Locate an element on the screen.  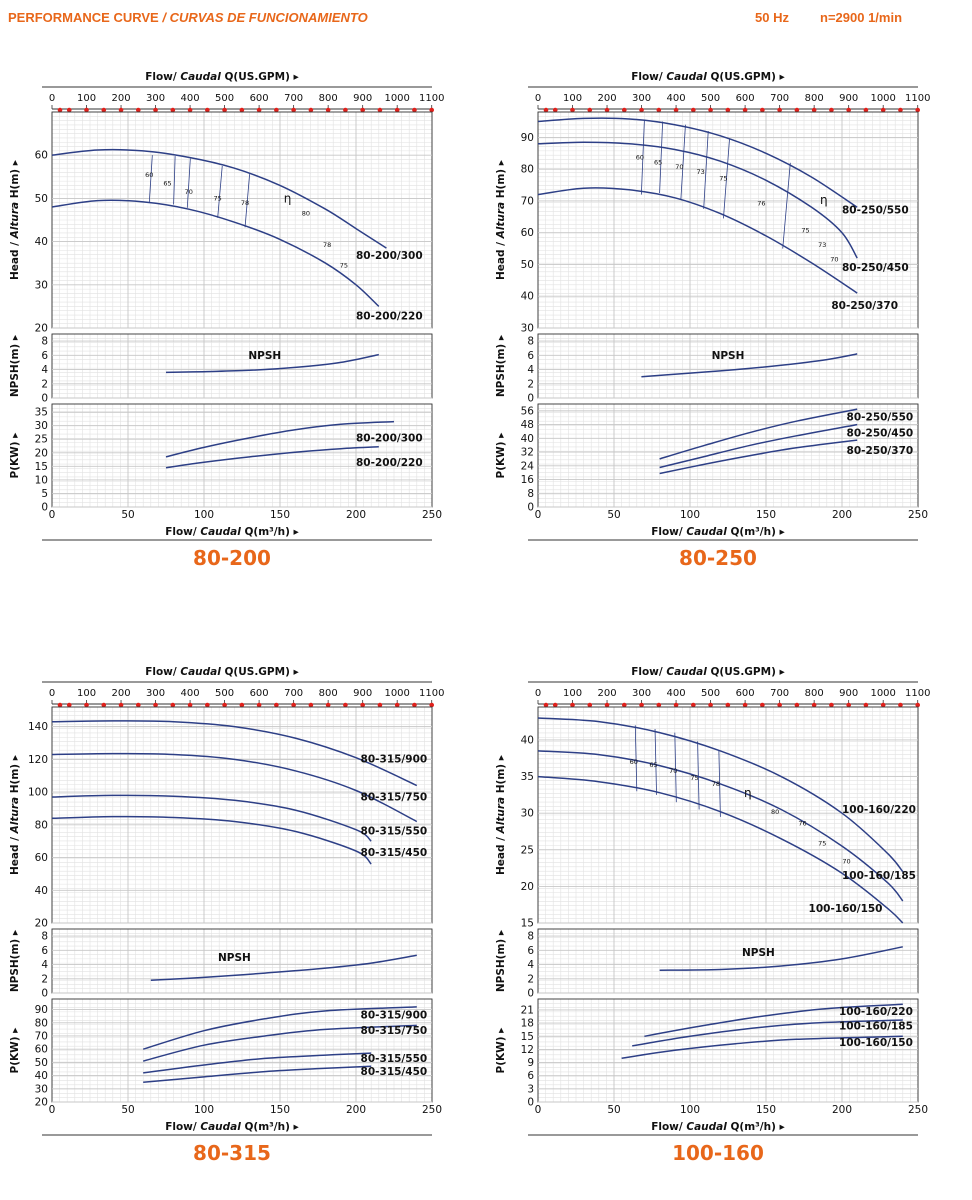
head-ylabel: Head / Altura H(m) ▸ is located at coordinates (501, 219).